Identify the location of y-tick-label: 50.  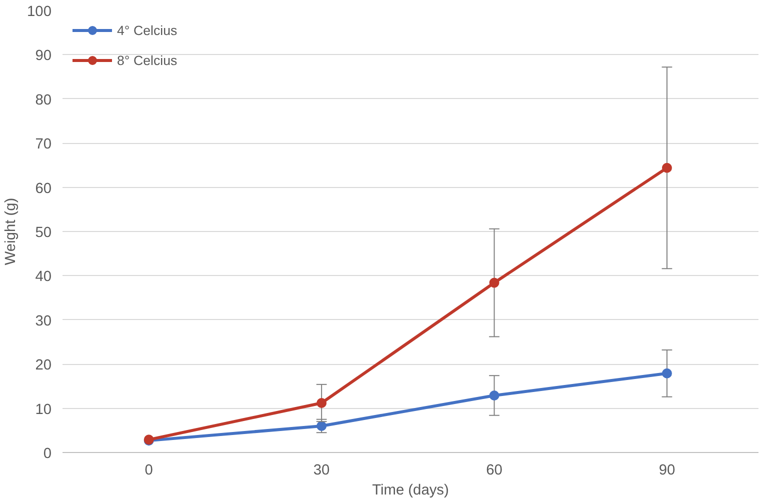
(43, 233).